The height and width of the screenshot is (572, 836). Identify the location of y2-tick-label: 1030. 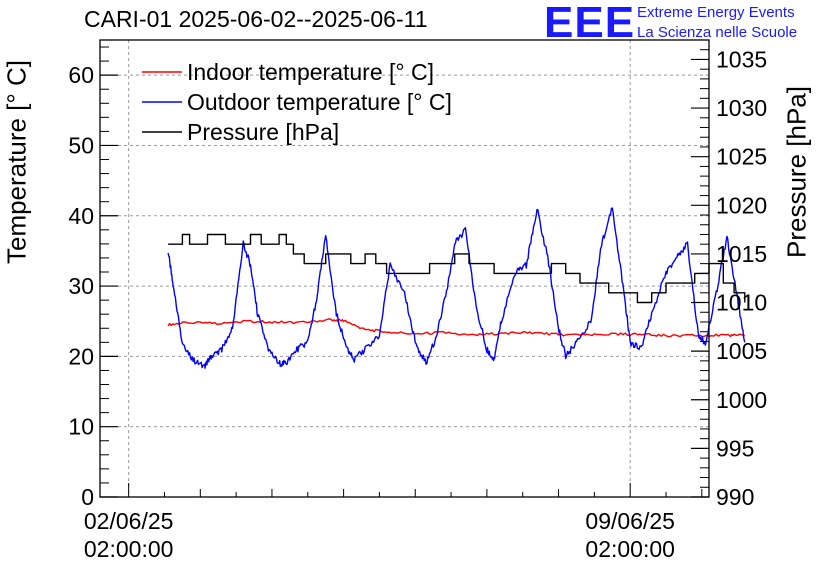
(741, 108).